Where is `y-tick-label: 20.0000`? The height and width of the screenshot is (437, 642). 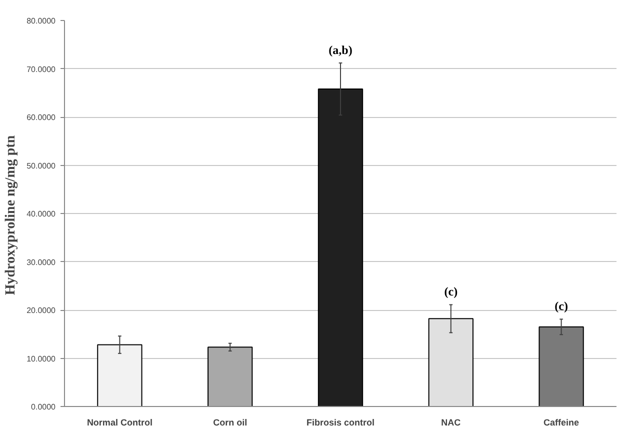
y-tick-label: 20.0000 is located at coordinates (41, 310).